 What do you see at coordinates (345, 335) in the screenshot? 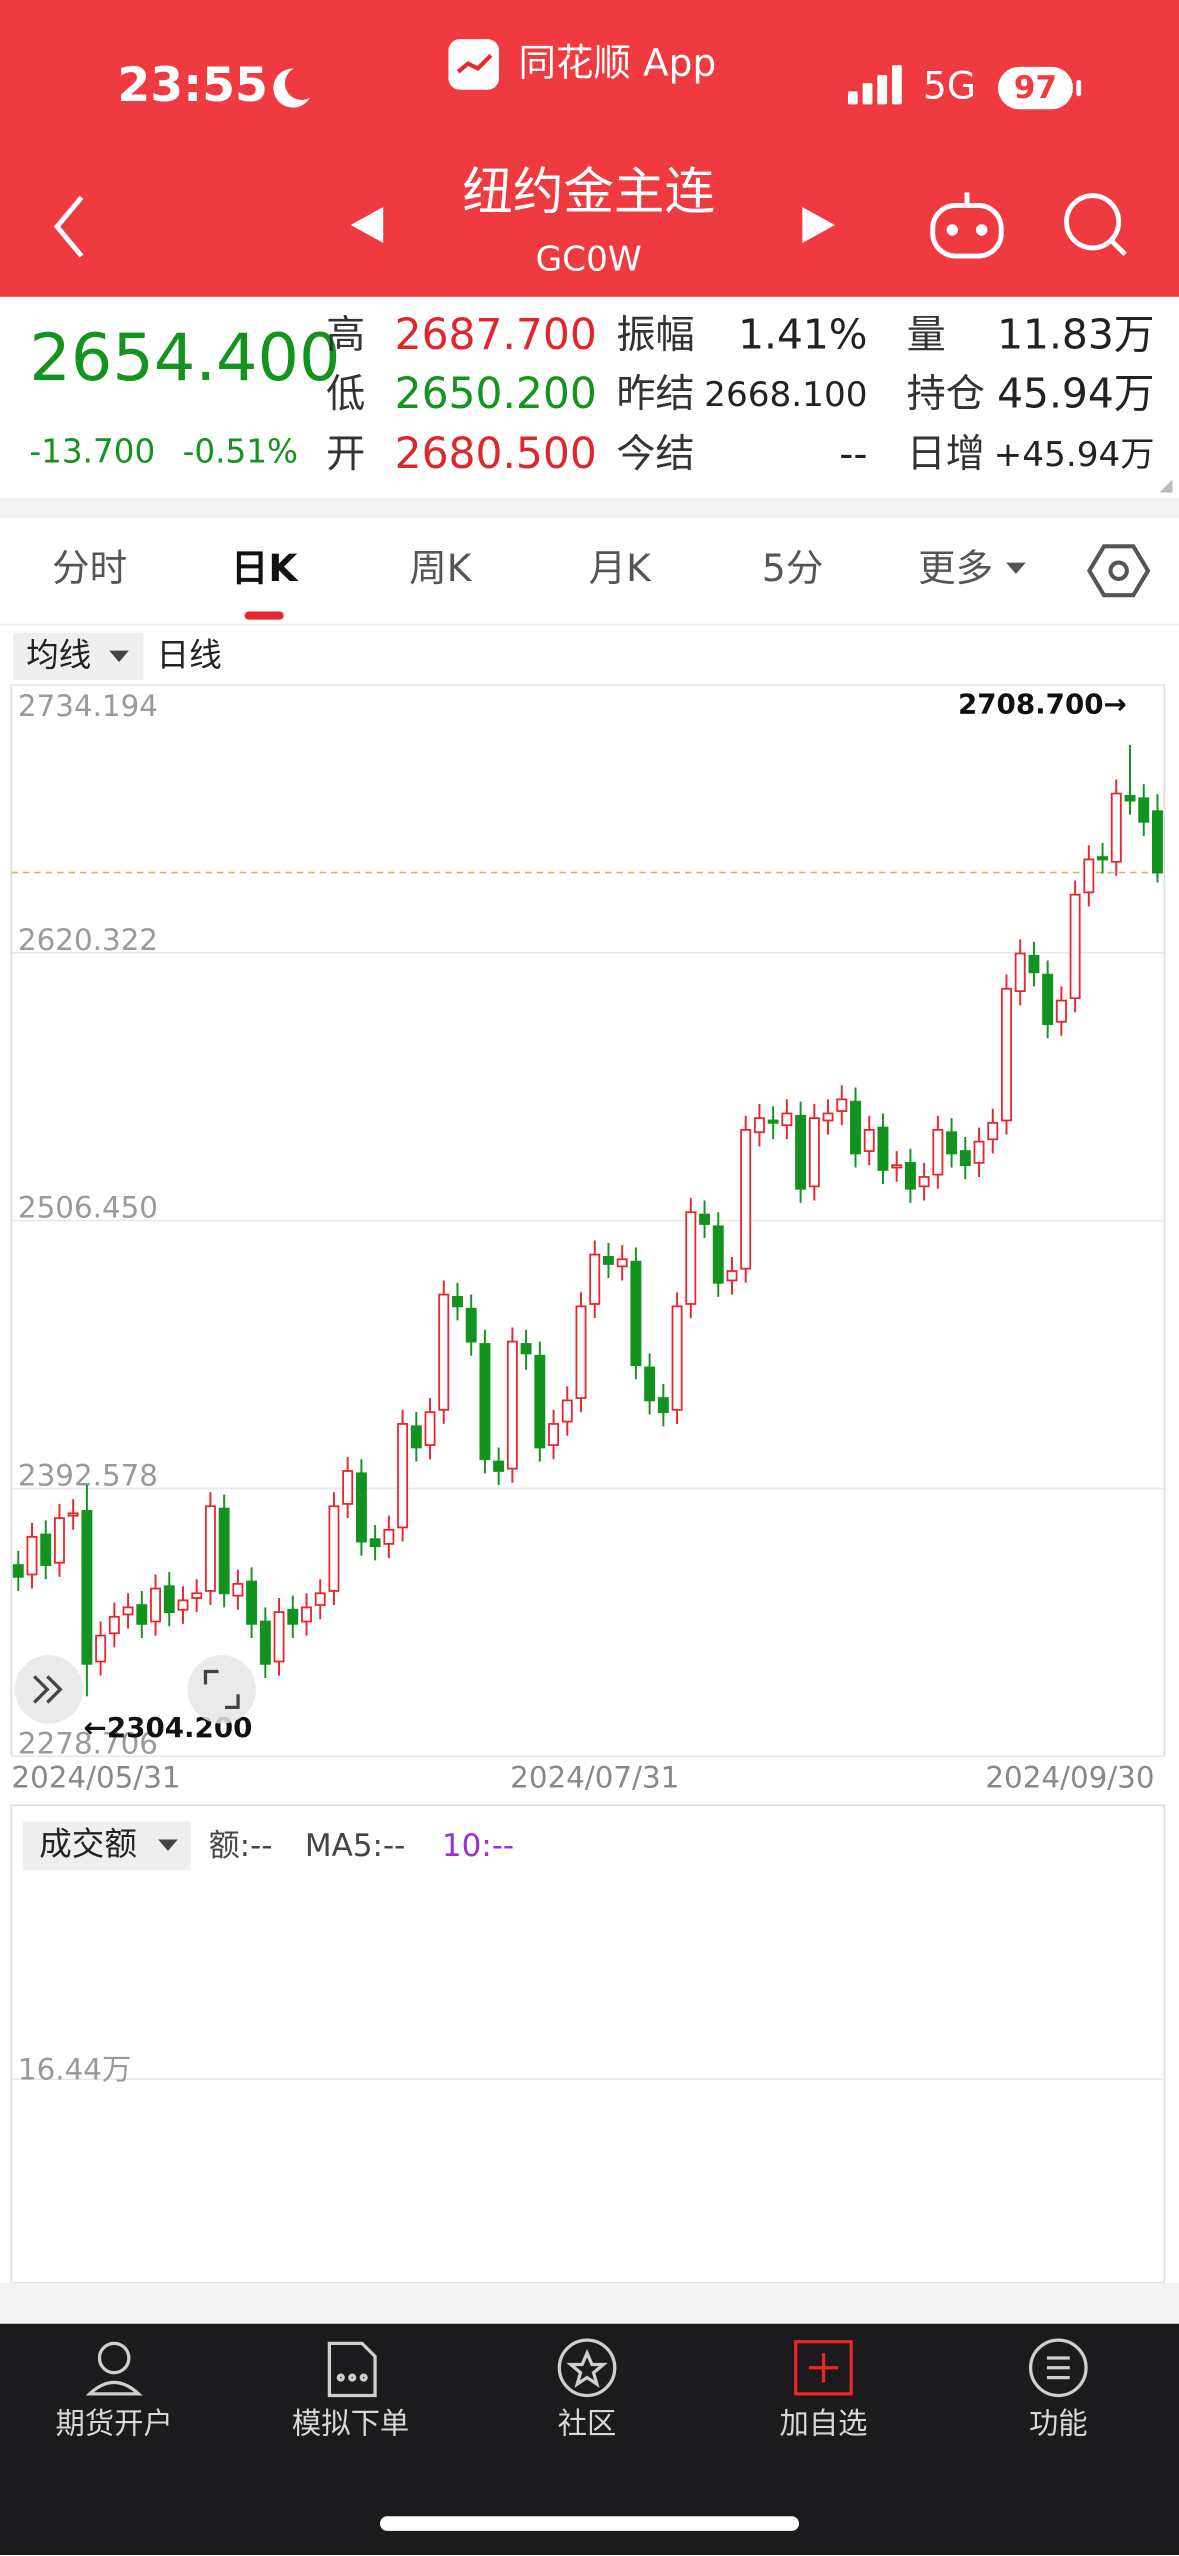
I see `stat-label: 高` at bounding box center [345, 335].